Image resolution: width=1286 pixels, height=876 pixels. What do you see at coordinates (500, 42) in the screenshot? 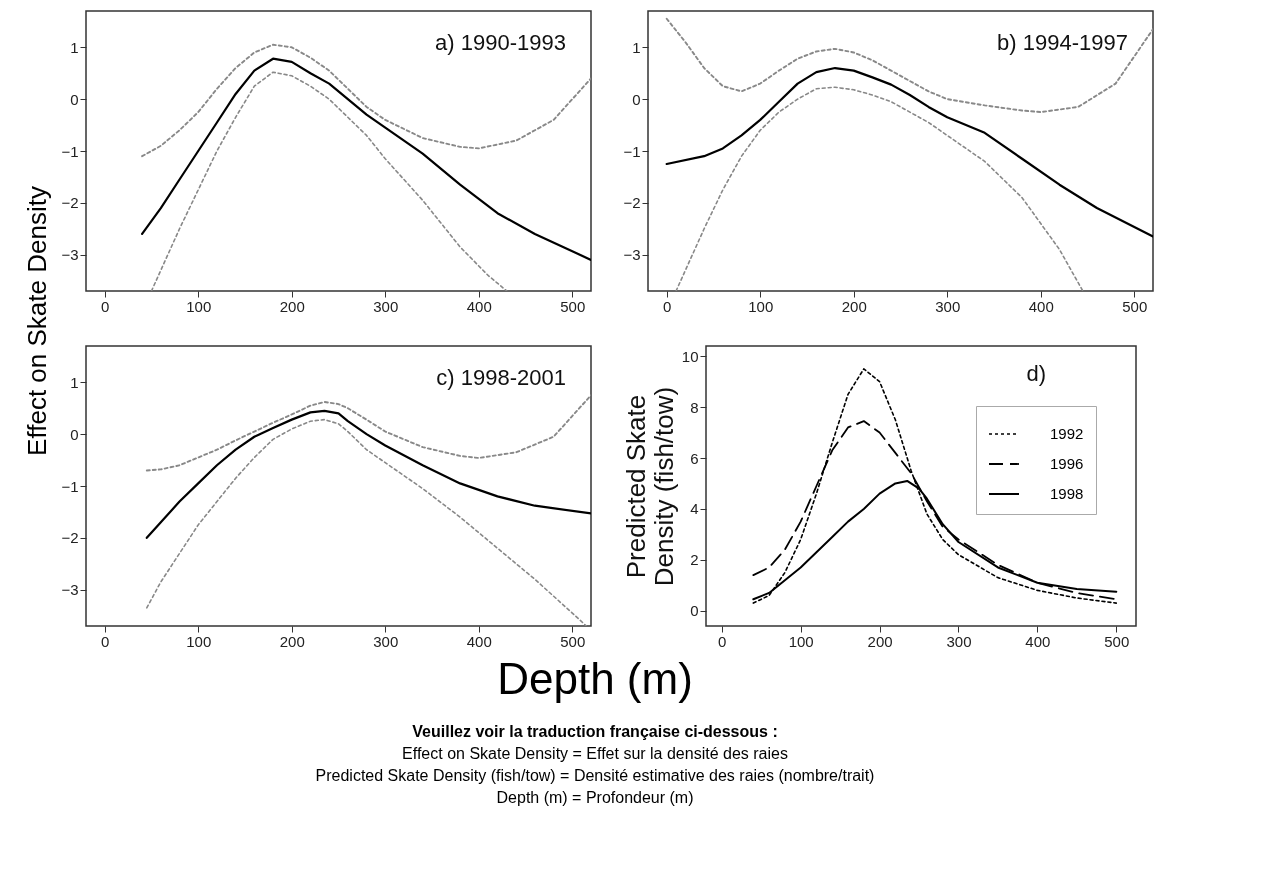
I see `text: a) 1990-1993` at bounding box center [500, 42].